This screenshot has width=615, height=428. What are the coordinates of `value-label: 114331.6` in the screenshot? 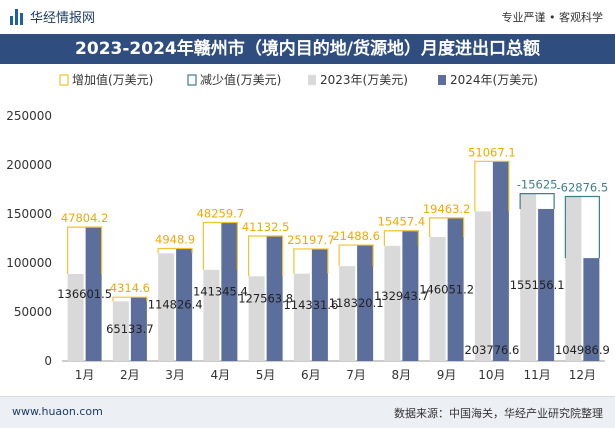 It's located at (310, 305).